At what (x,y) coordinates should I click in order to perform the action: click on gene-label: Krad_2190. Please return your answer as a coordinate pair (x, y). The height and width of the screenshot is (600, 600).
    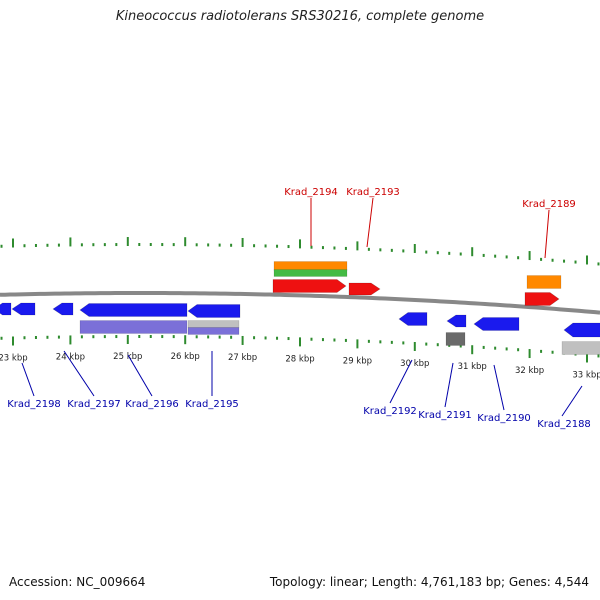
    Looking at the image, I should click on (504, 418).